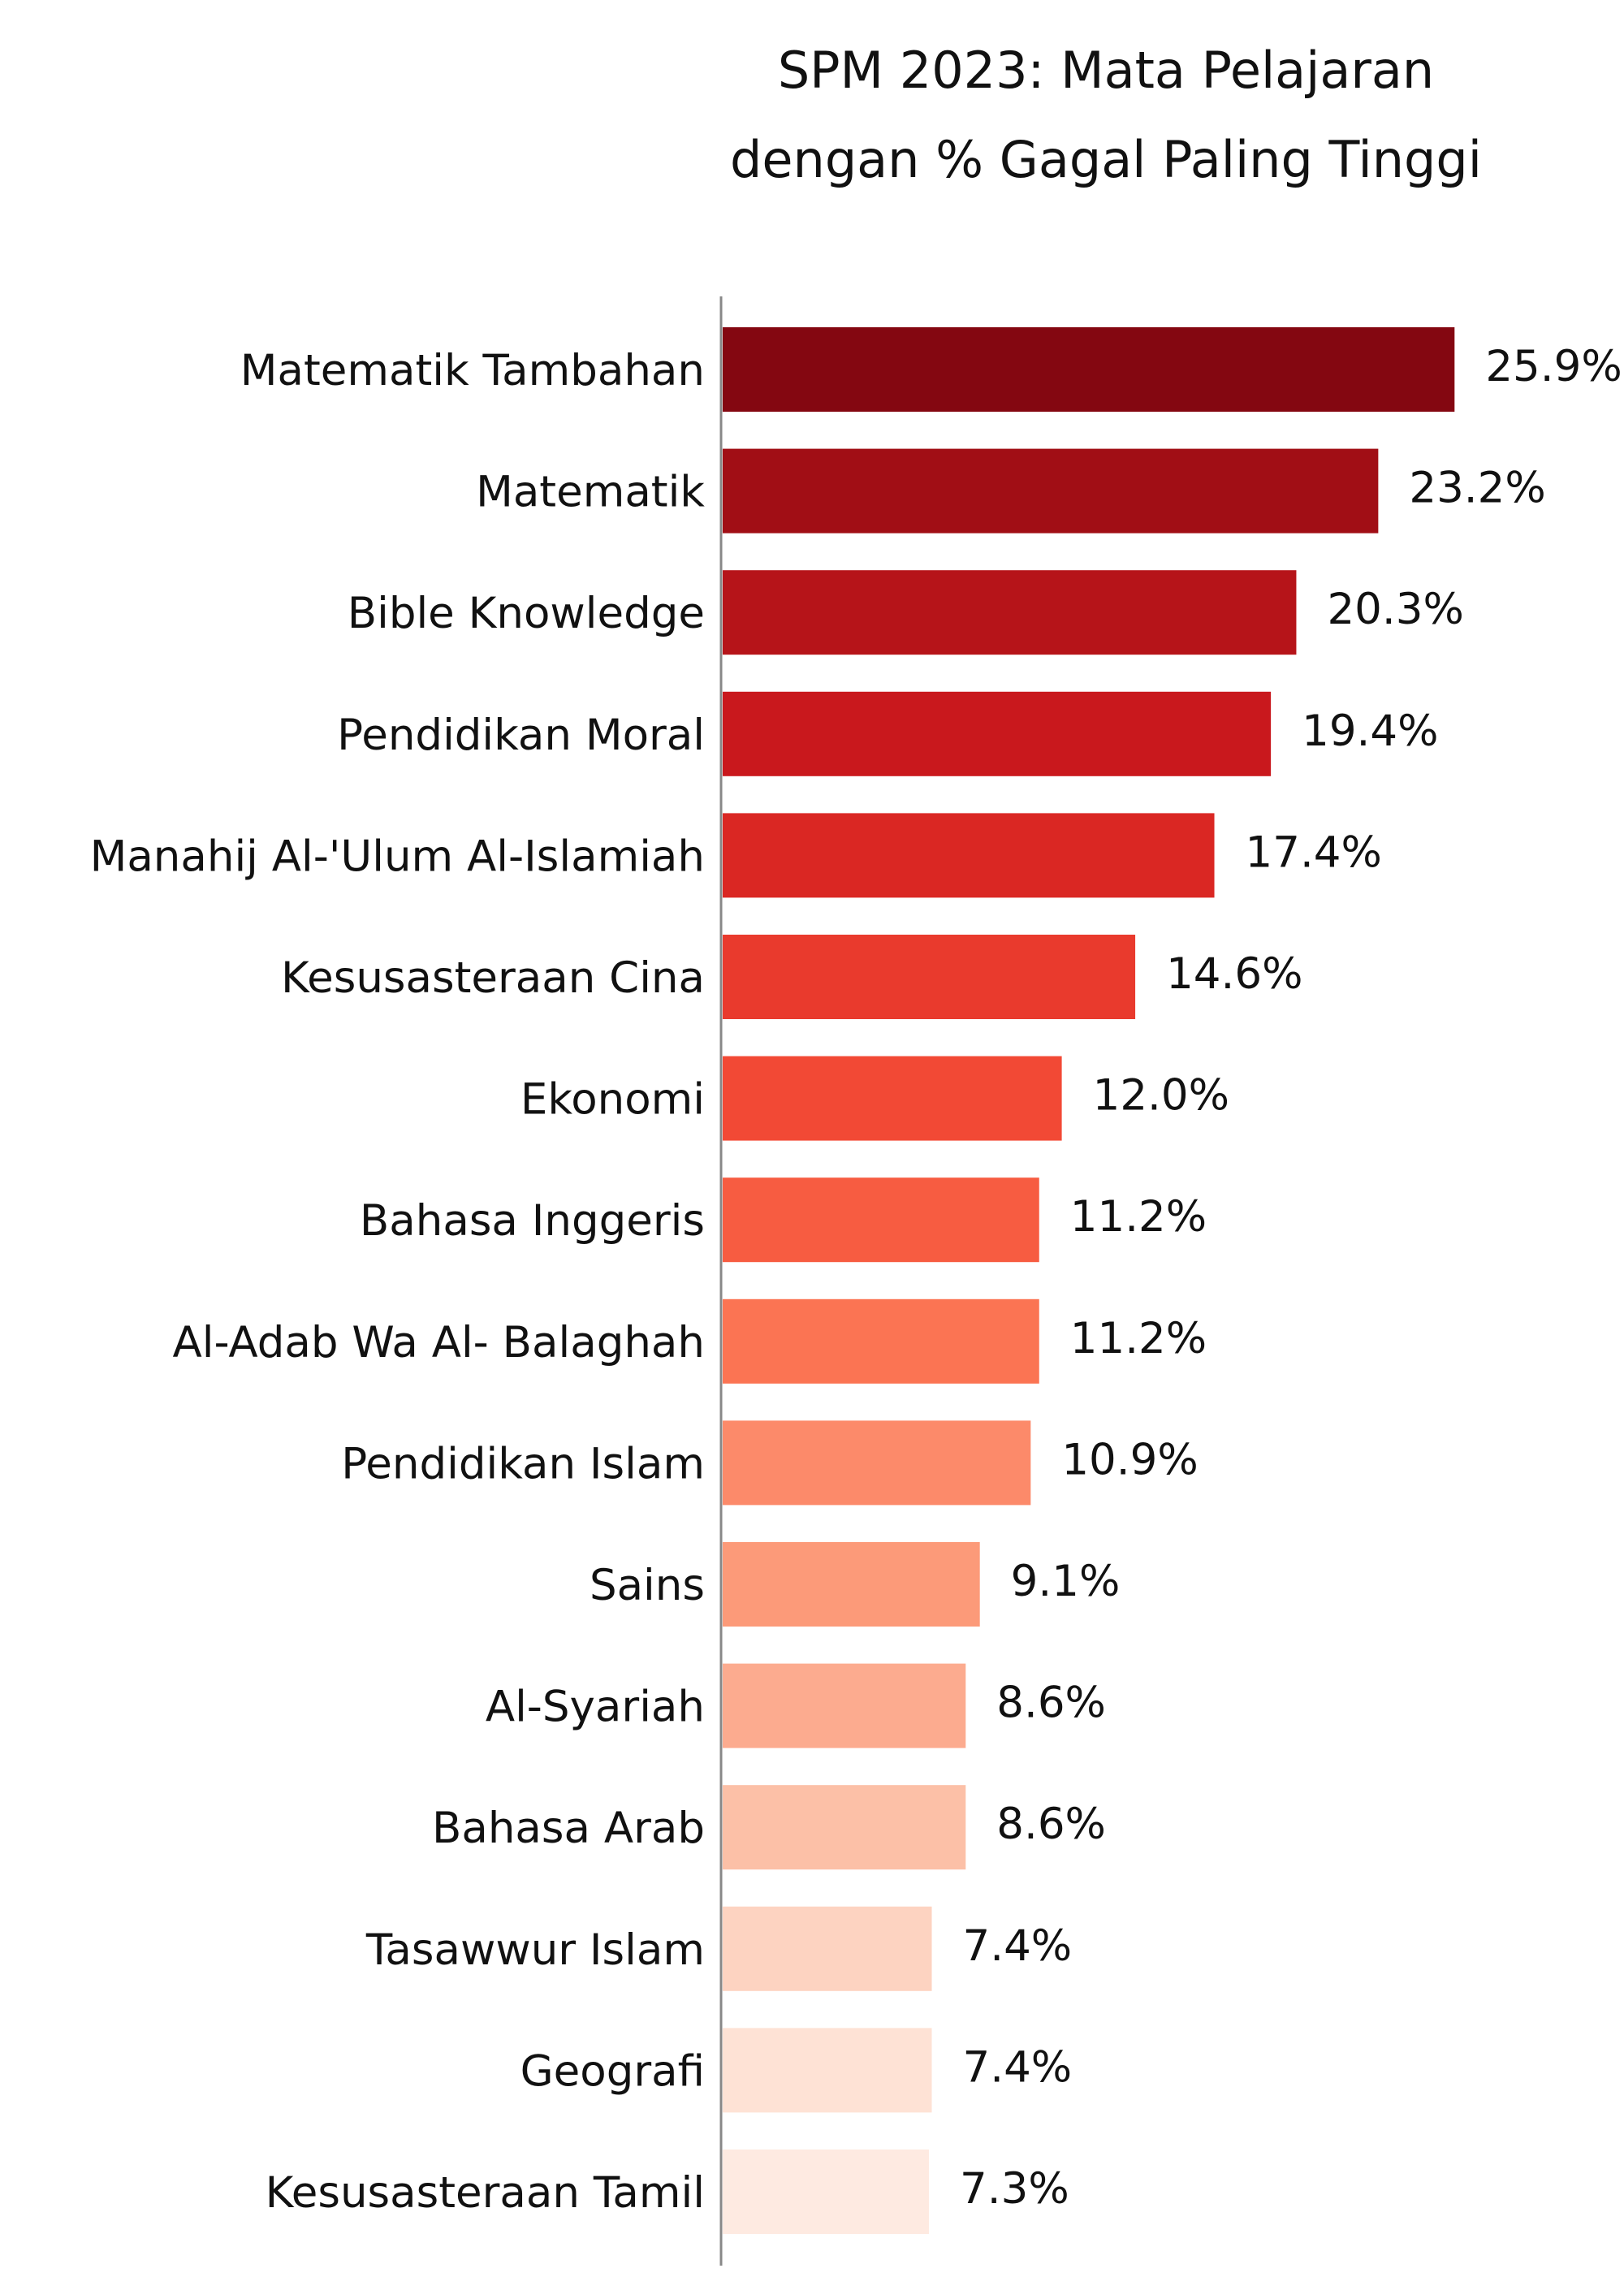 The image size is (1624, 2277). What do you see at coordinates (527, 613) in the screenshot?
I see `category-label: Bible Knowledge` at bounding box center [527, 613].